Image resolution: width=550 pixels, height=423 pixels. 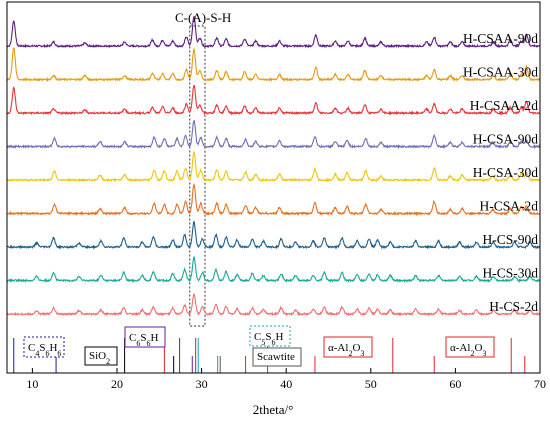 What do you see at coordinates (468, 350) in the screenshot?
I see `phase-label-7: α-Al2O3` at bounding box center [468, 350].